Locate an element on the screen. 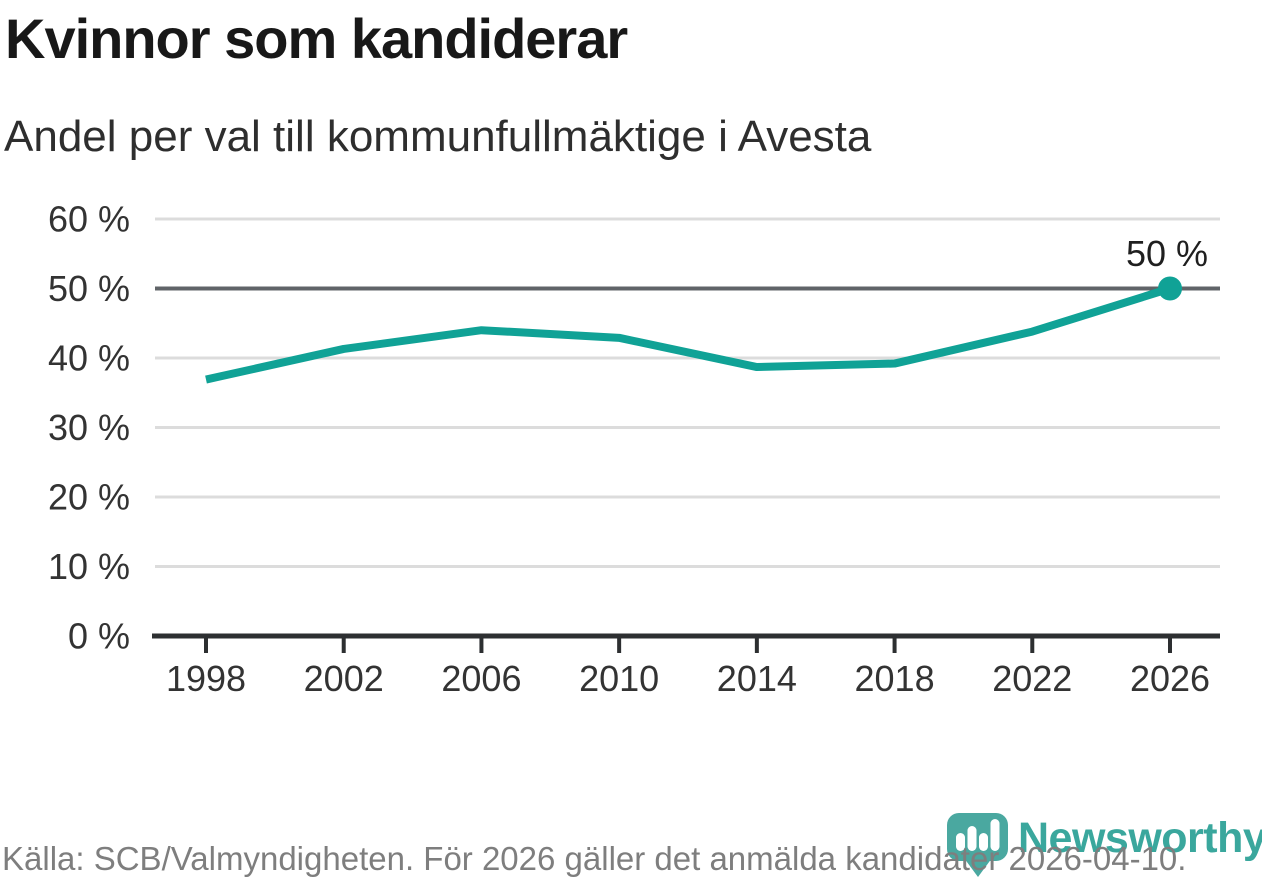 Image resolution: width=1262 pixels, height=879 pixels. y-tick-label: 10 % is located at coordinates (89, 566).